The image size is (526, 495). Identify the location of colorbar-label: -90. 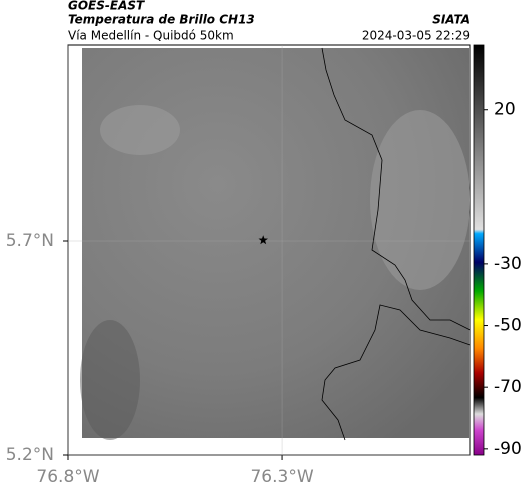
(508, 449).